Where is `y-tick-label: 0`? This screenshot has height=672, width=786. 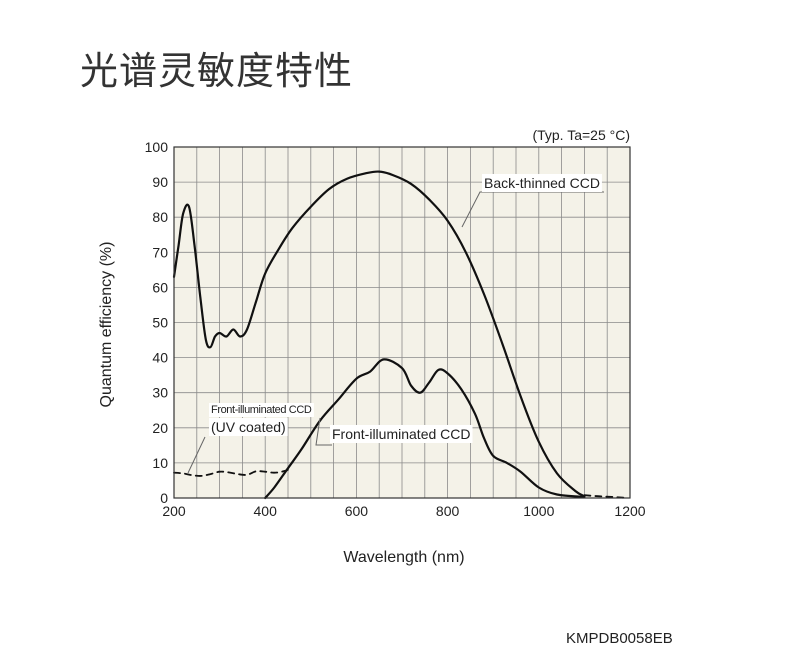
y-tick-label: 0 is located at coordinates (164, 498).